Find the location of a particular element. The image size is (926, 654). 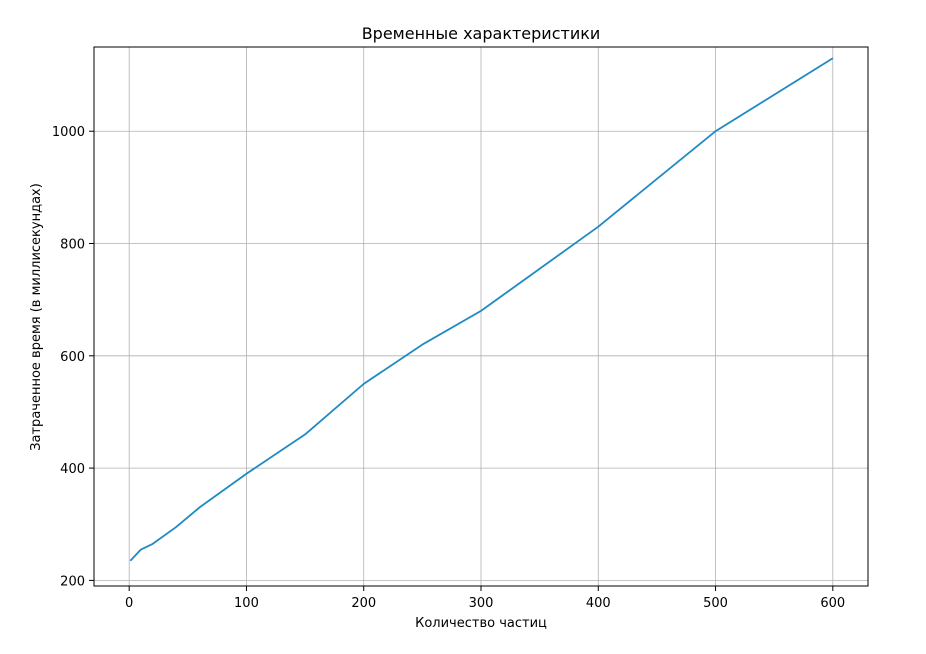

x-tick-label: 0 is located at coordinates (129, 603).